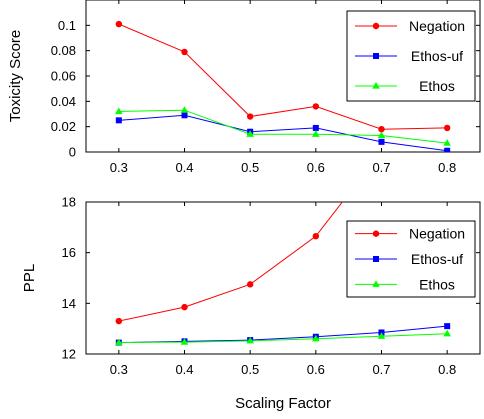 The image size is (484, 419). What do you see at coordinates (63, 76) in the screenshot?
I see `y-tick-label: 0.06` at bounding box center [63, 76].